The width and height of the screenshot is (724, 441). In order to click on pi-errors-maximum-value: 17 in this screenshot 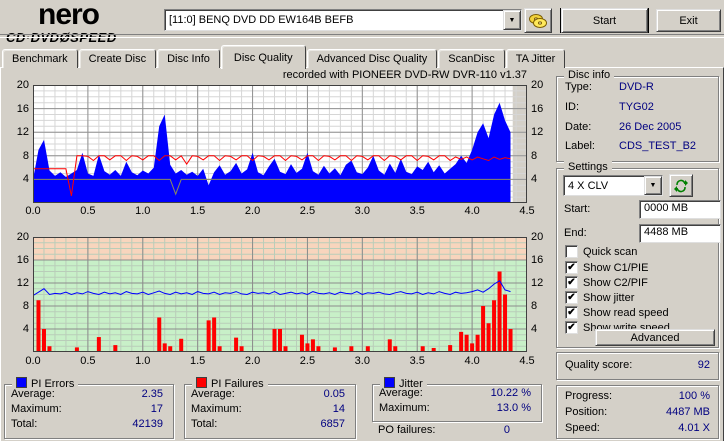, I will do `click(156, 409)`.